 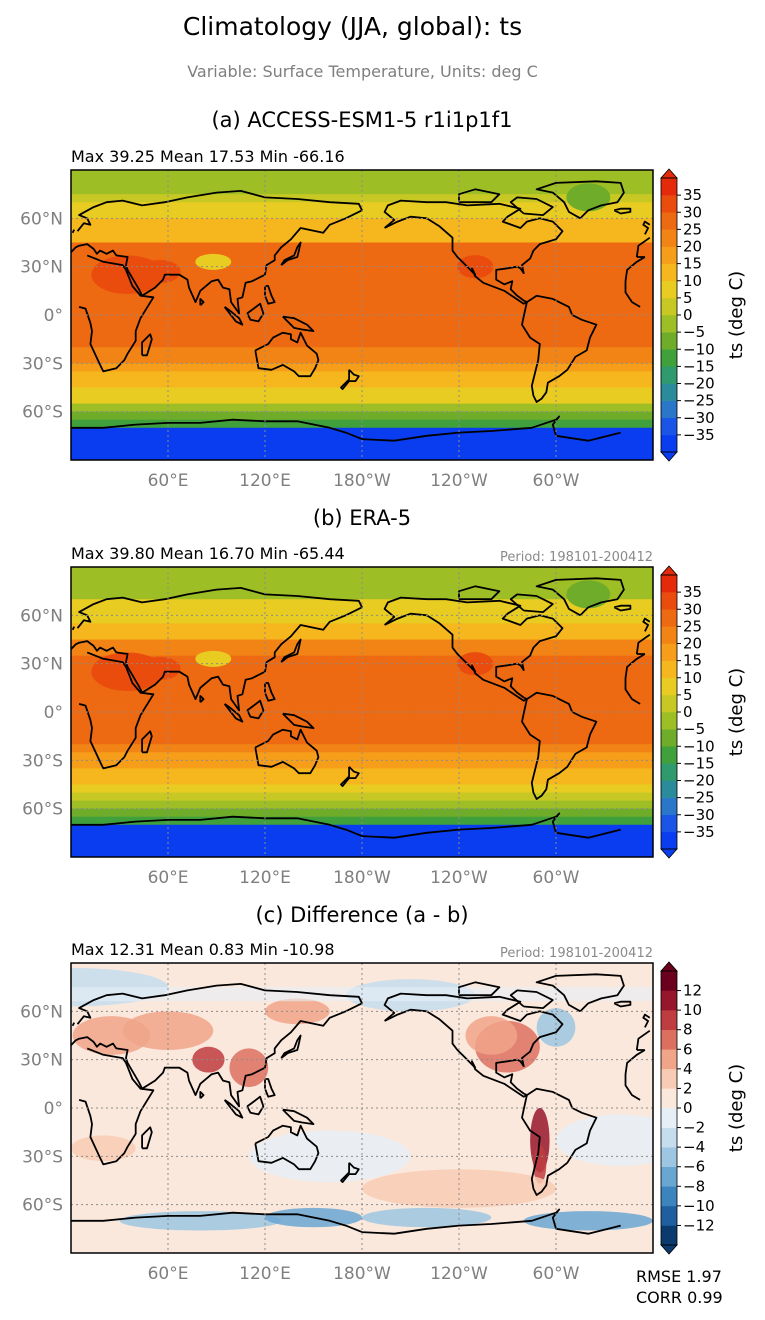 What do you see at coordinates (53, 713) in the screenshot?
I see `y-tick-label: 0°` at bounding box center [53, 713].